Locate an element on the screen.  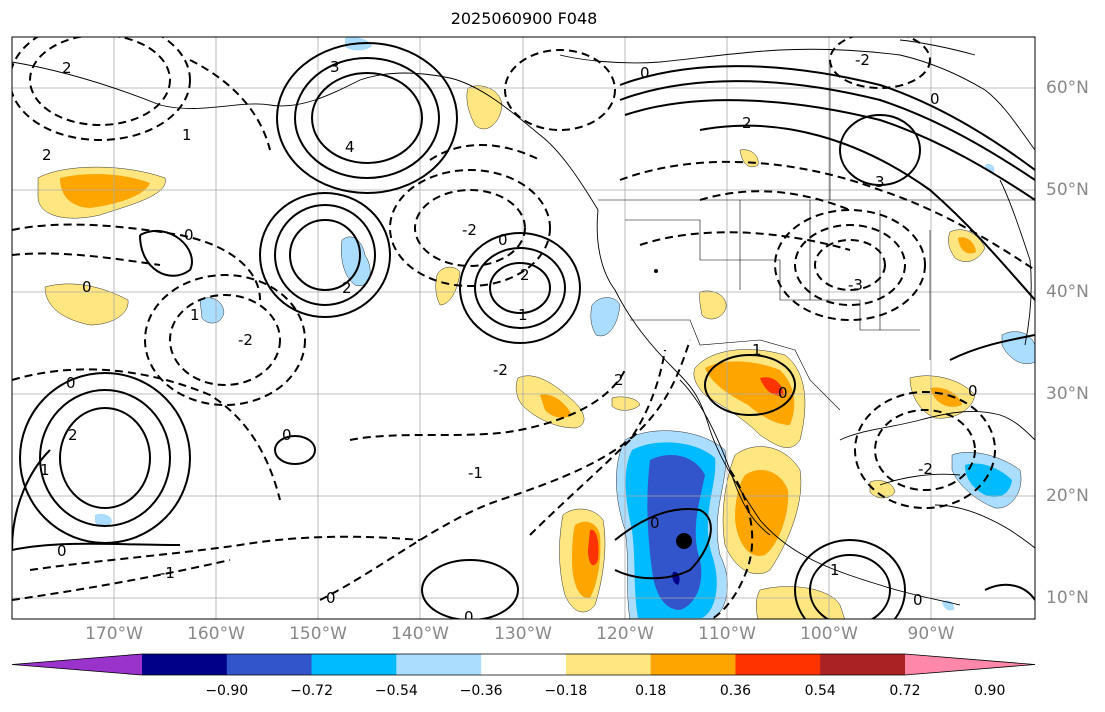
colorbar-tick-label: −0.90 is located at coordinates (227, 691).